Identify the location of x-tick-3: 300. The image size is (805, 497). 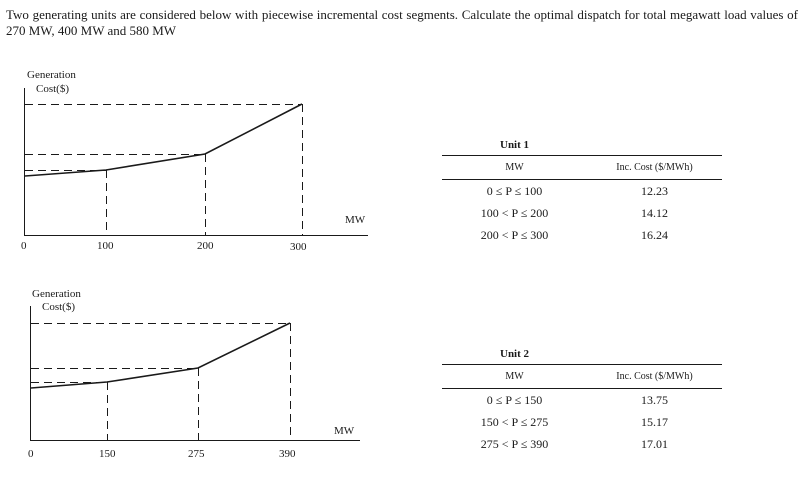
(298, 247).